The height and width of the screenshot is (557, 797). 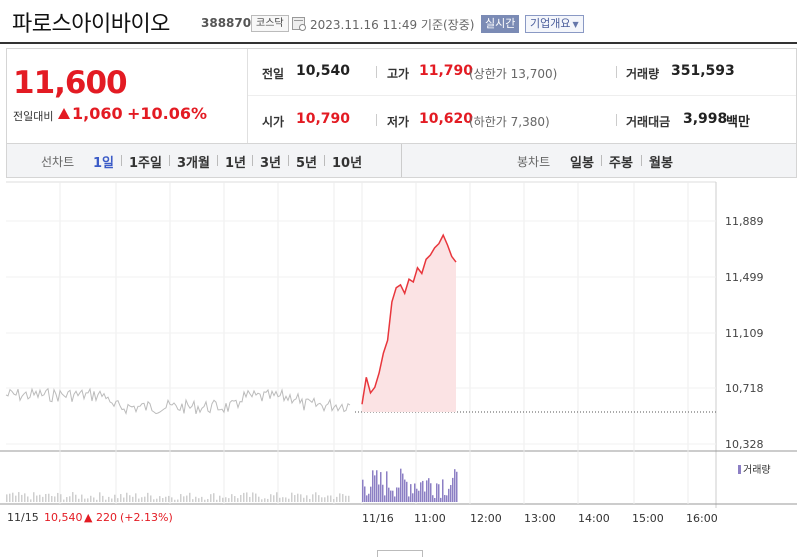 I want to click on volume-label: 거래량, so click(x=643, y=74).